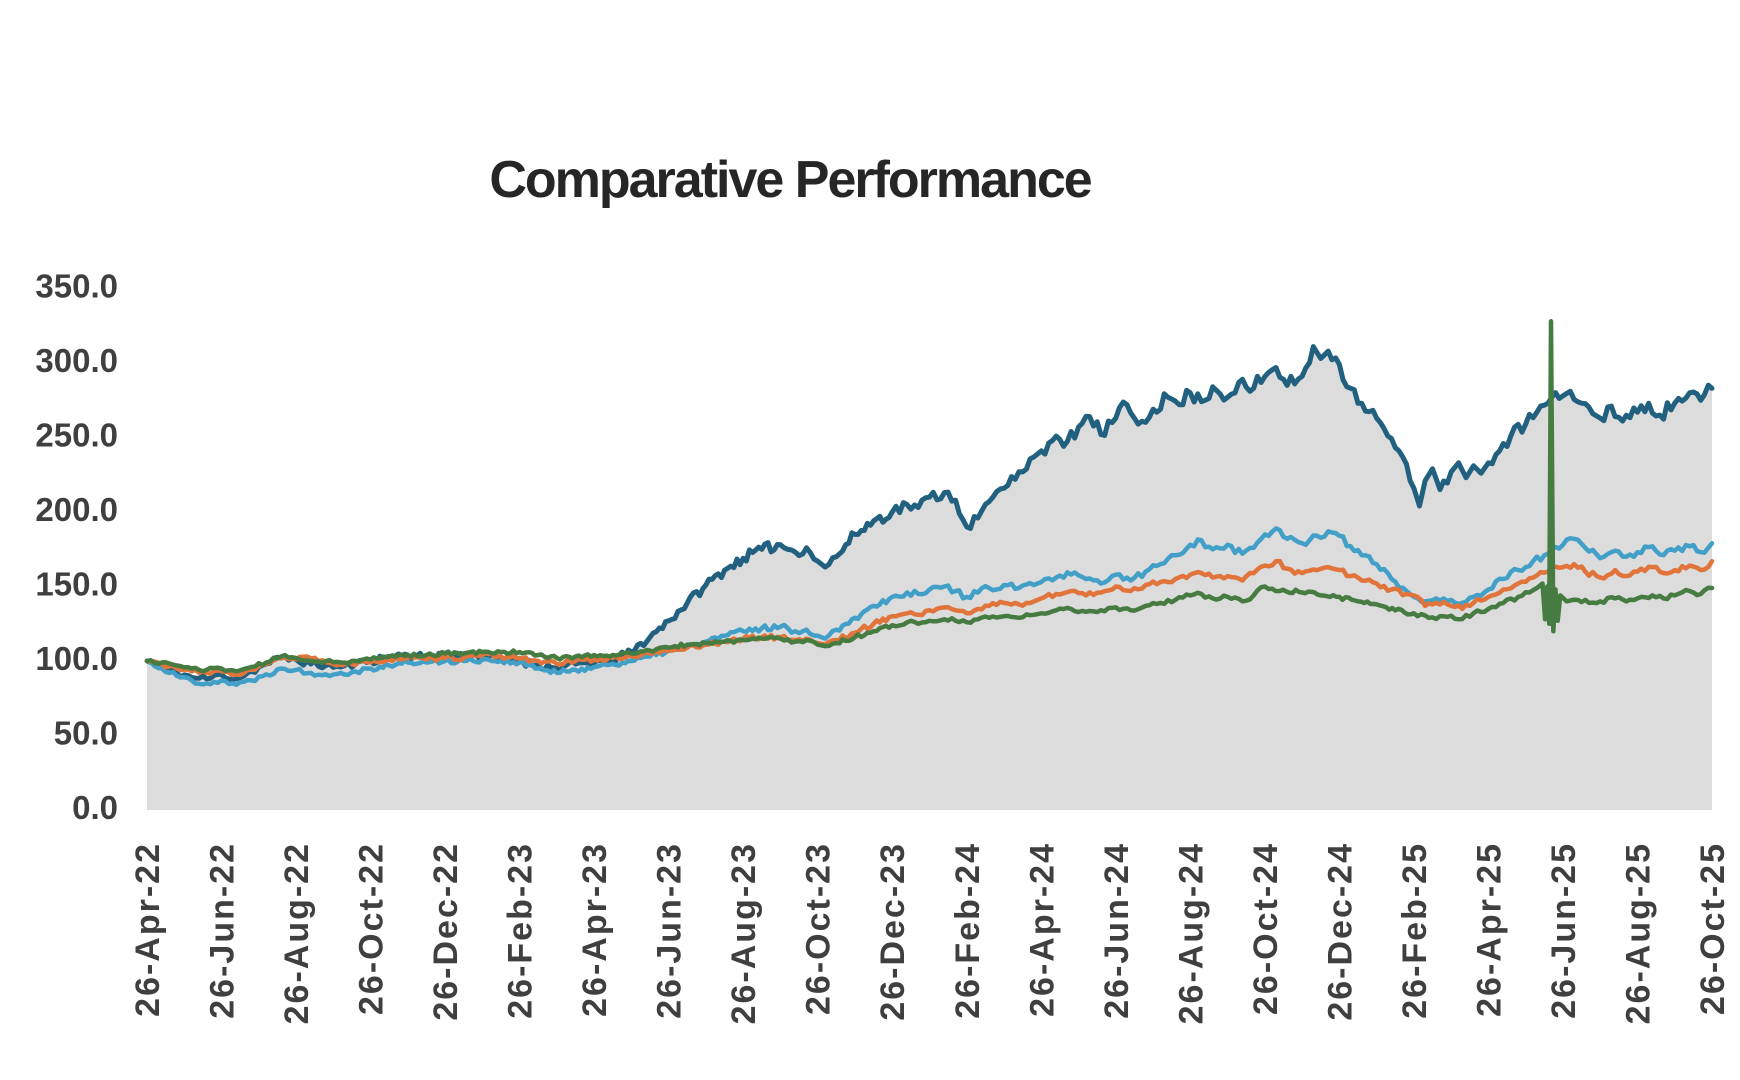 Image resolution: width=1740 pixels, height=1080 pixels. Describe the element at coordinates (95, 807) in the screenshot. I see `y-tick-label: 0.0` at that location.